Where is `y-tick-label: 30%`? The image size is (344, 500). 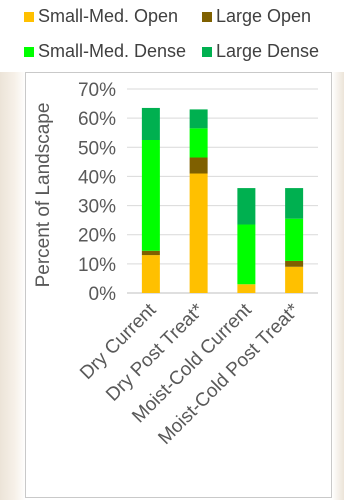 y-tick-label: 30% is located at coordinates (97, 207).